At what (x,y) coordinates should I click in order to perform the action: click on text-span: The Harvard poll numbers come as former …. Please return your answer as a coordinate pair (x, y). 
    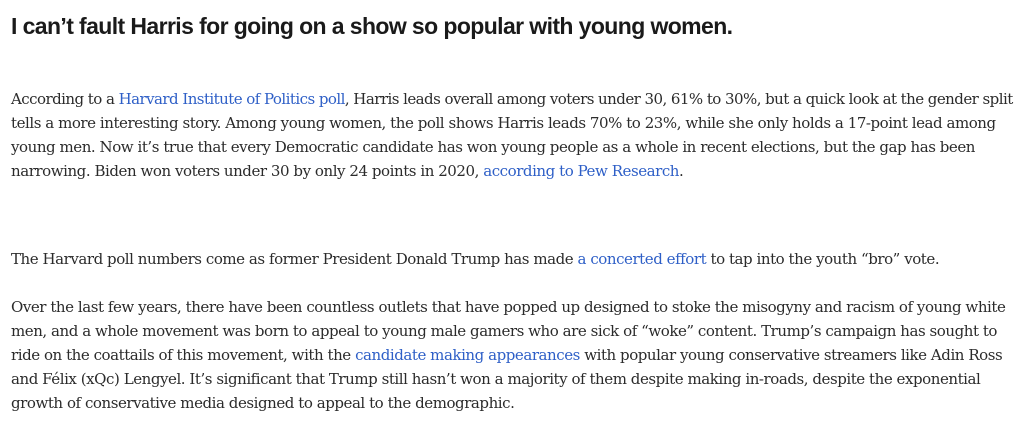
    Looking at the image, I should click on (294, 259).